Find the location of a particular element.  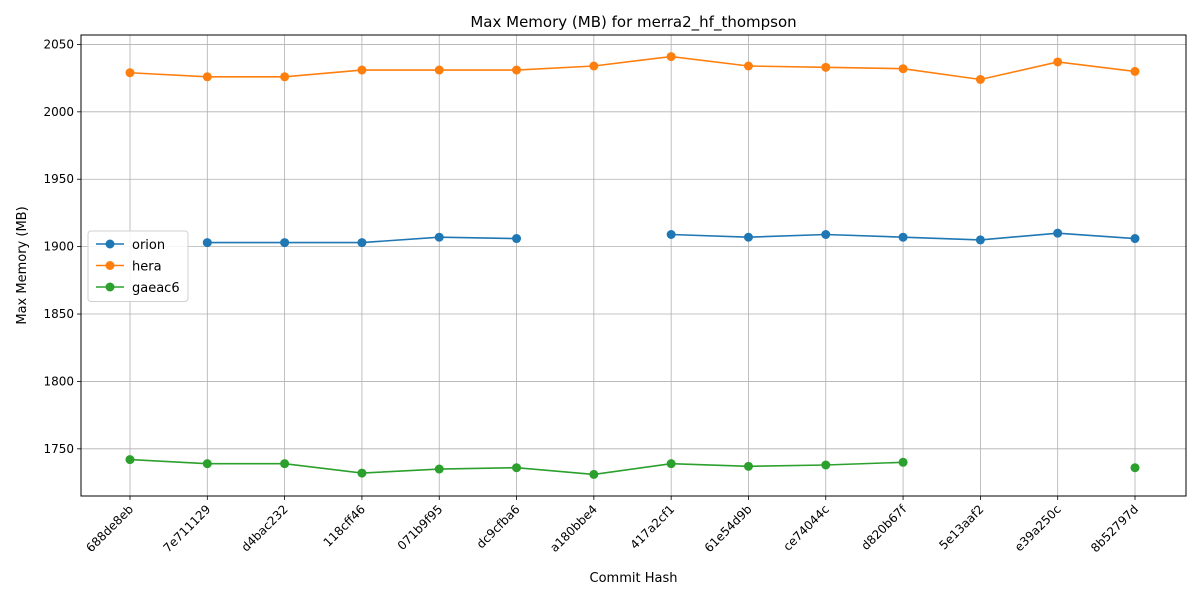

legend-label: hera is located at coordinates (147, 267).